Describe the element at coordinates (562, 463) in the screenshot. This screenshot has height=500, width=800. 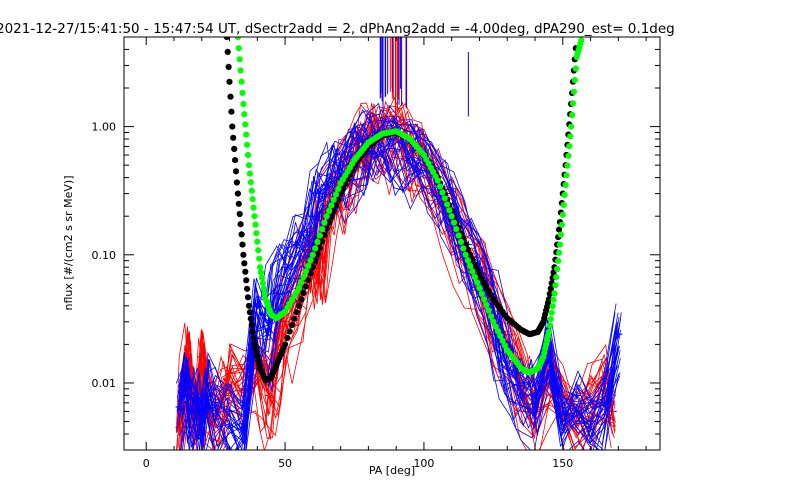
I see `x-tick-label: 150` at that location.